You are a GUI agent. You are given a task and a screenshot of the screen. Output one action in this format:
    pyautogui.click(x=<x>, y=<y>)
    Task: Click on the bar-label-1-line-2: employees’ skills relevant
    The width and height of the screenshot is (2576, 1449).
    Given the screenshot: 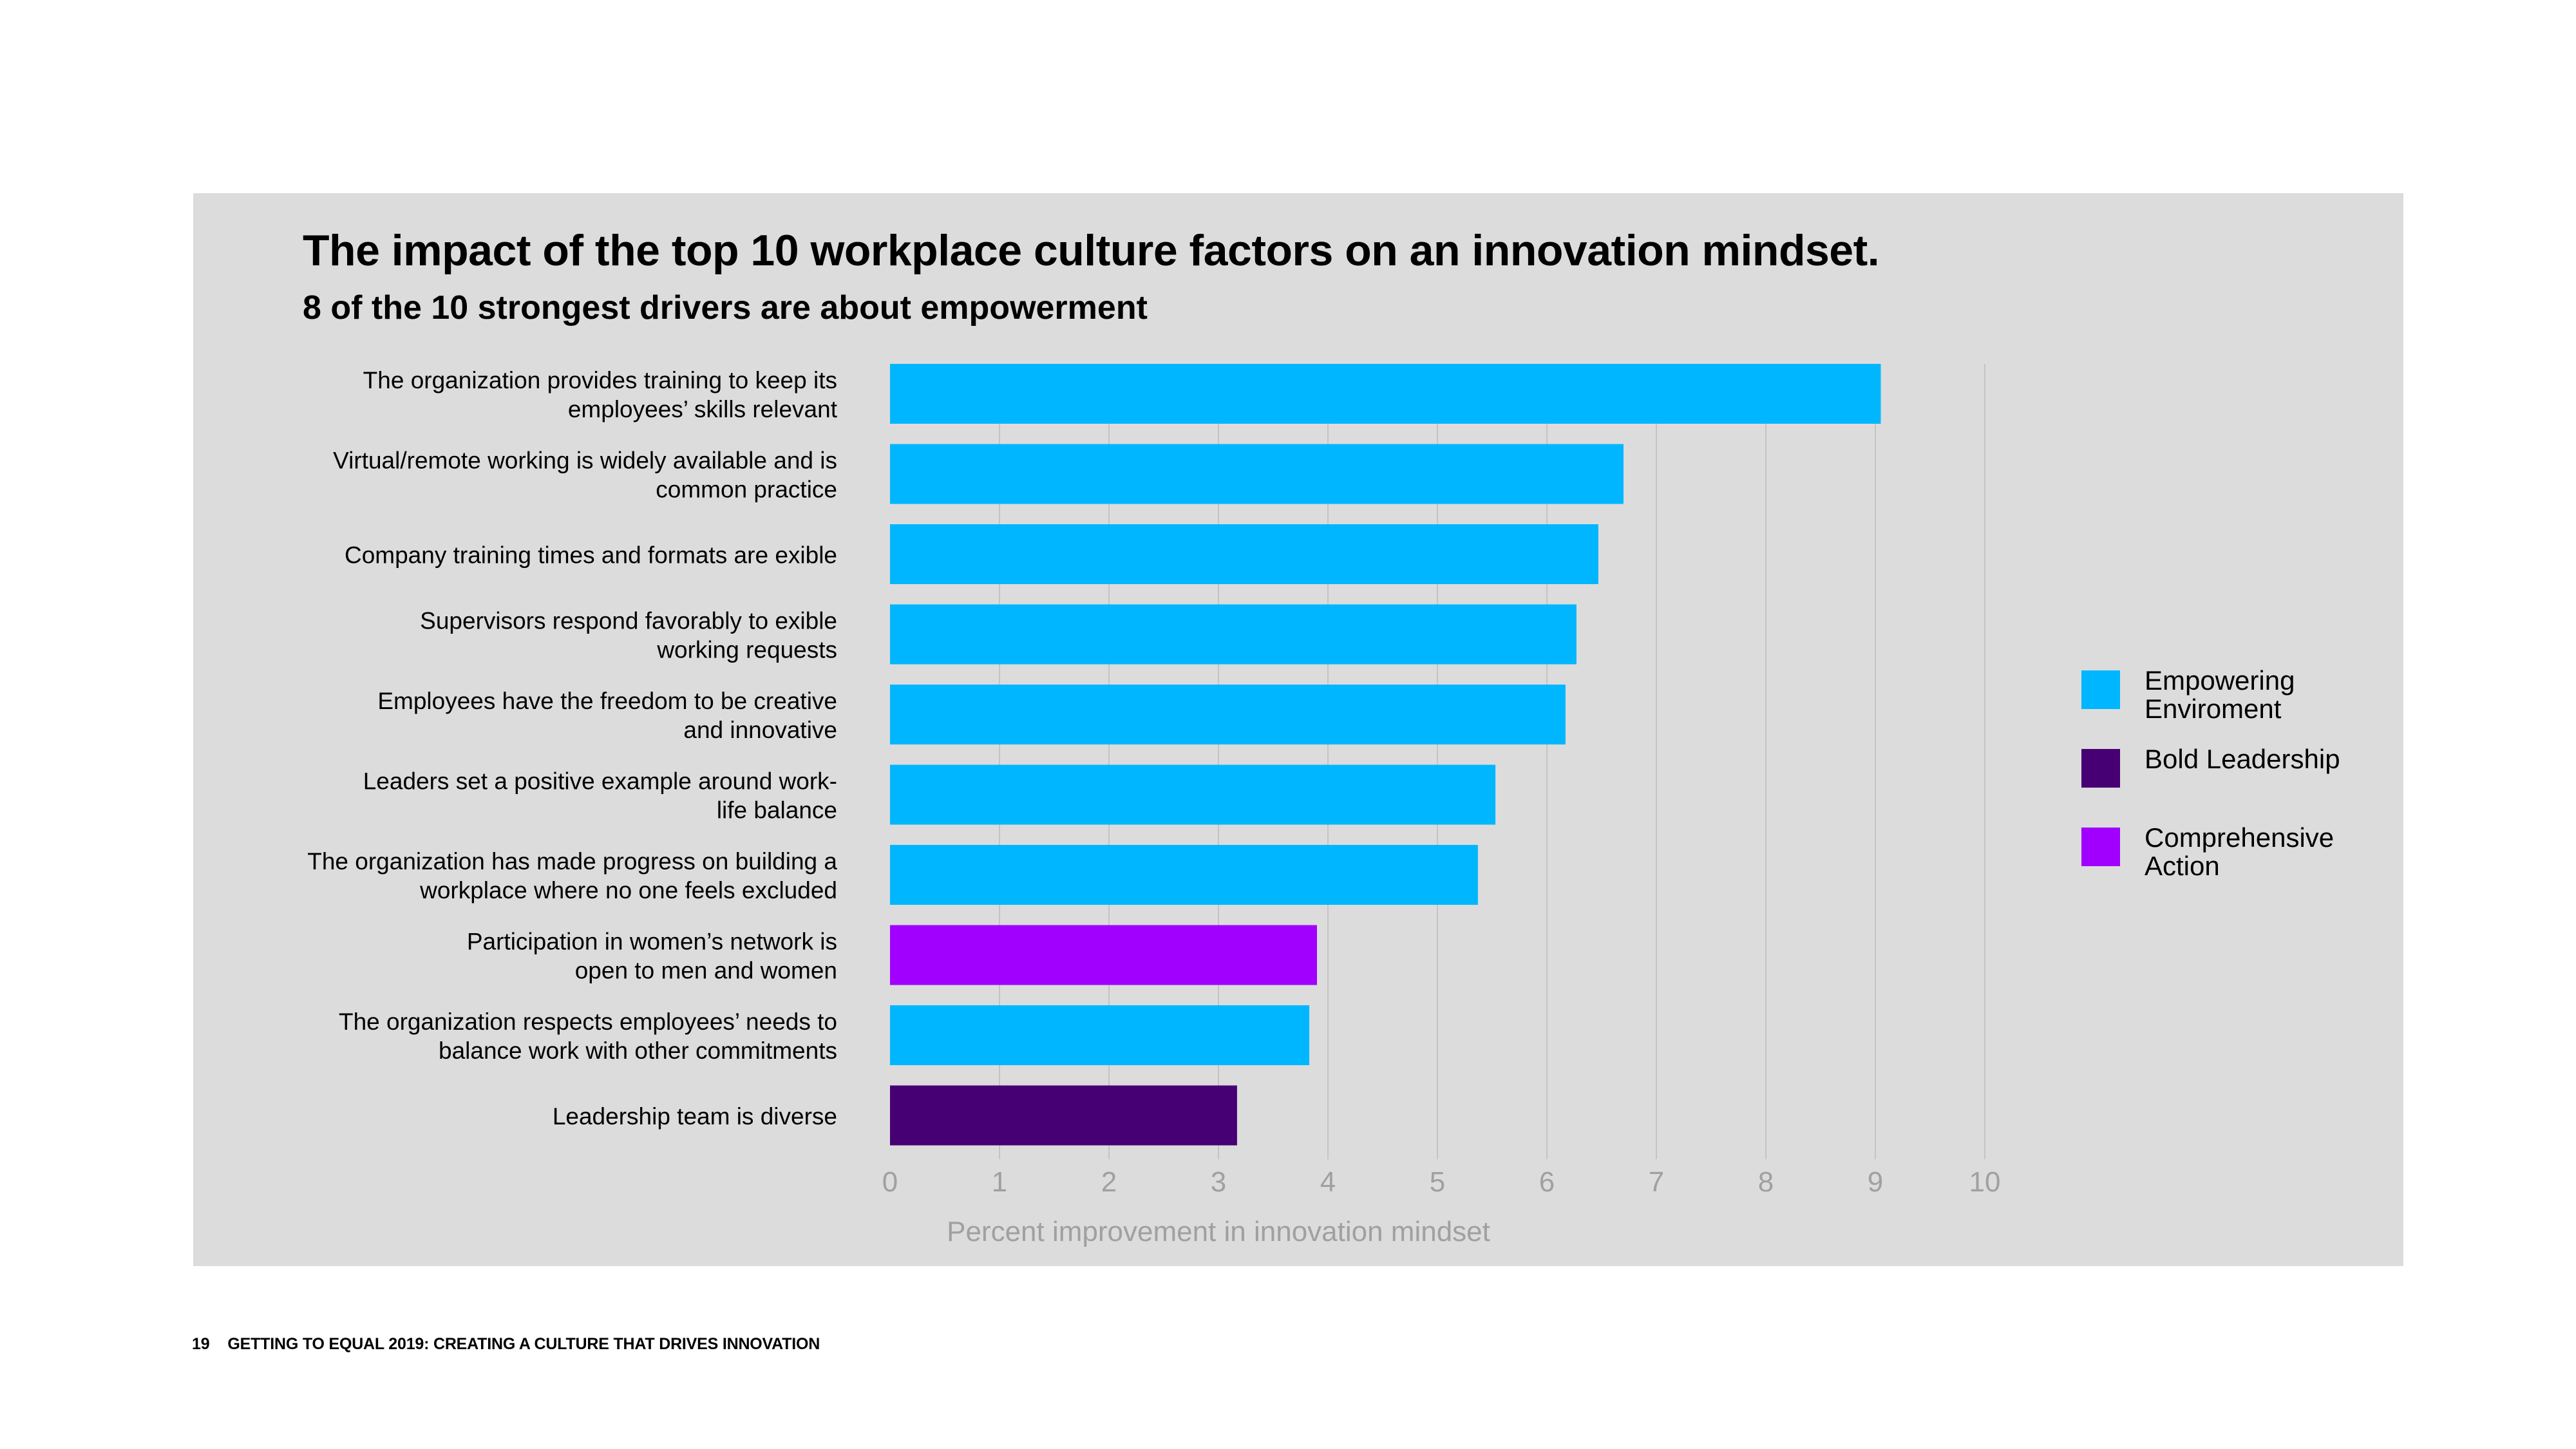 What is the action you would take?
    pyautogui.click(x=703, y=409)
    